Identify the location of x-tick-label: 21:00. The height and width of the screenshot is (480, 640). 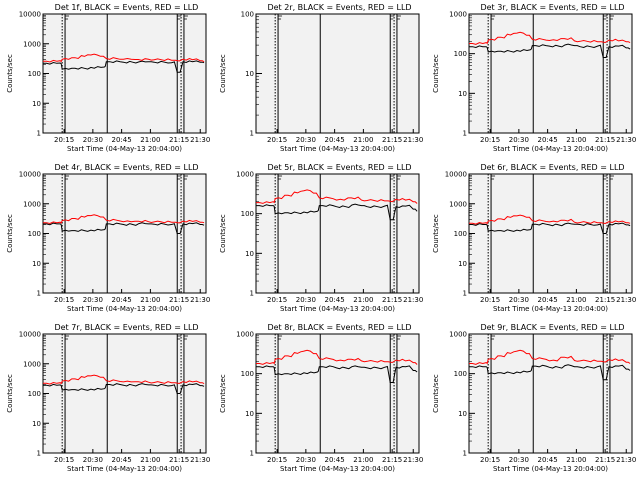
(150, 140).